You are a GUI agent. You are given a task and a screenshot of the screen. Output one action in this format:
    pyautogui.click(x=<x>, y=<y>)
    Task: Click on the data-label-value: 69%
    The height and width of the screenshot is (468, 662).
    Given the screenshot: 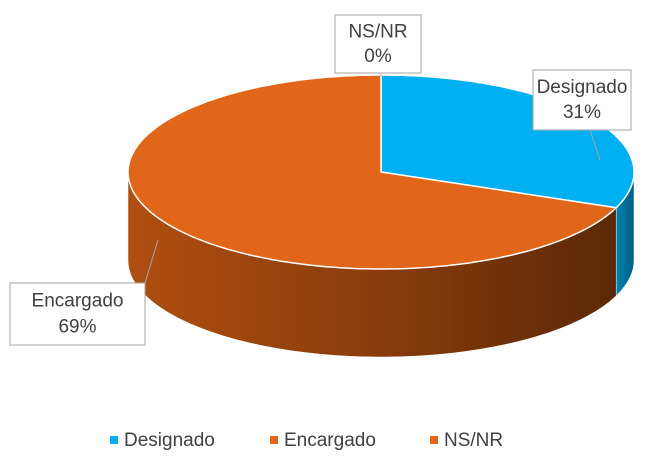 What is the action you would take?
    pyautogui.click(x=77, y=327)
    